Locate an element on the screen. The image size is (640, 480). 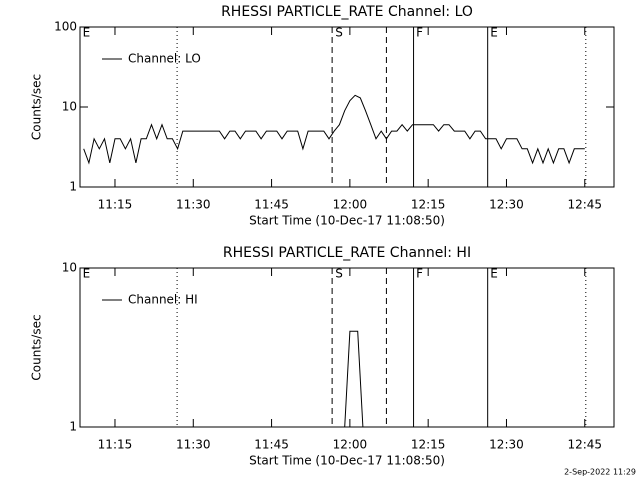
footer: 2-Sep-2022 11:29 is located at coordinates (600, 472).